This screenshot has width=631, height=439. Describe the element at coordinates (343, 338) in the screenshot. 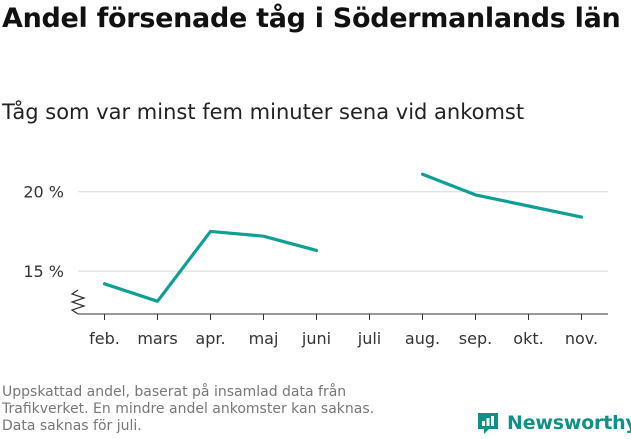

I see `x-axis-labels: feb. mars apr. maj juni juli aug. sep. okt. nov.` at that location.